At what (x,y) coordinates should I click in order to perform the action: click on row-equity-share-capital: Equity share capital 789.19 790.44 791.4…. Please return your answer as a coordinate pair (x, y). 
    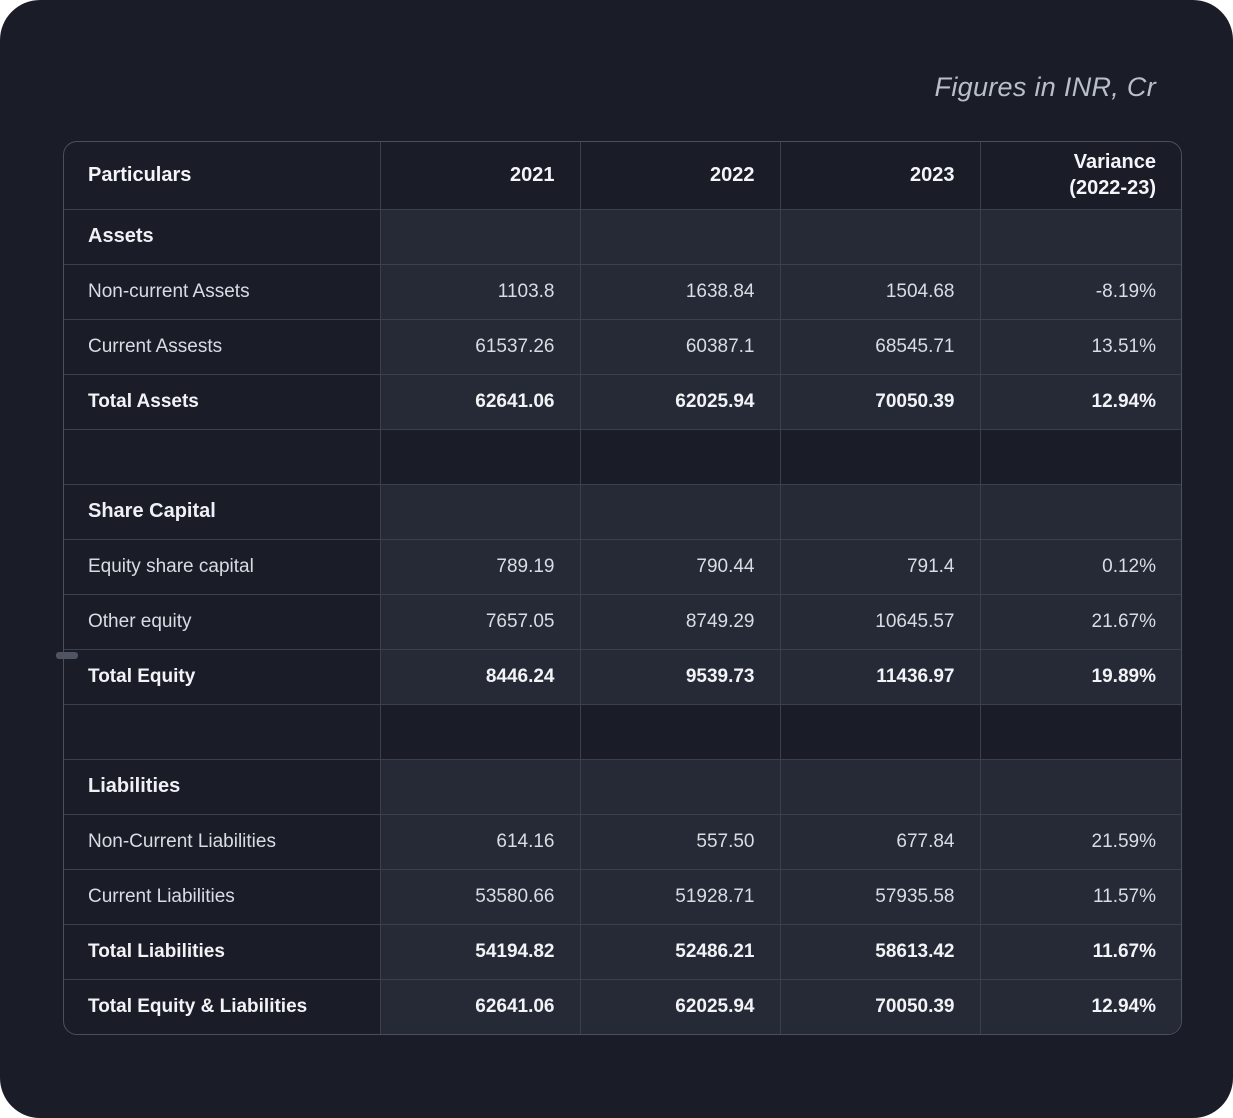
    Looking at the image, I should click on (622, 566).